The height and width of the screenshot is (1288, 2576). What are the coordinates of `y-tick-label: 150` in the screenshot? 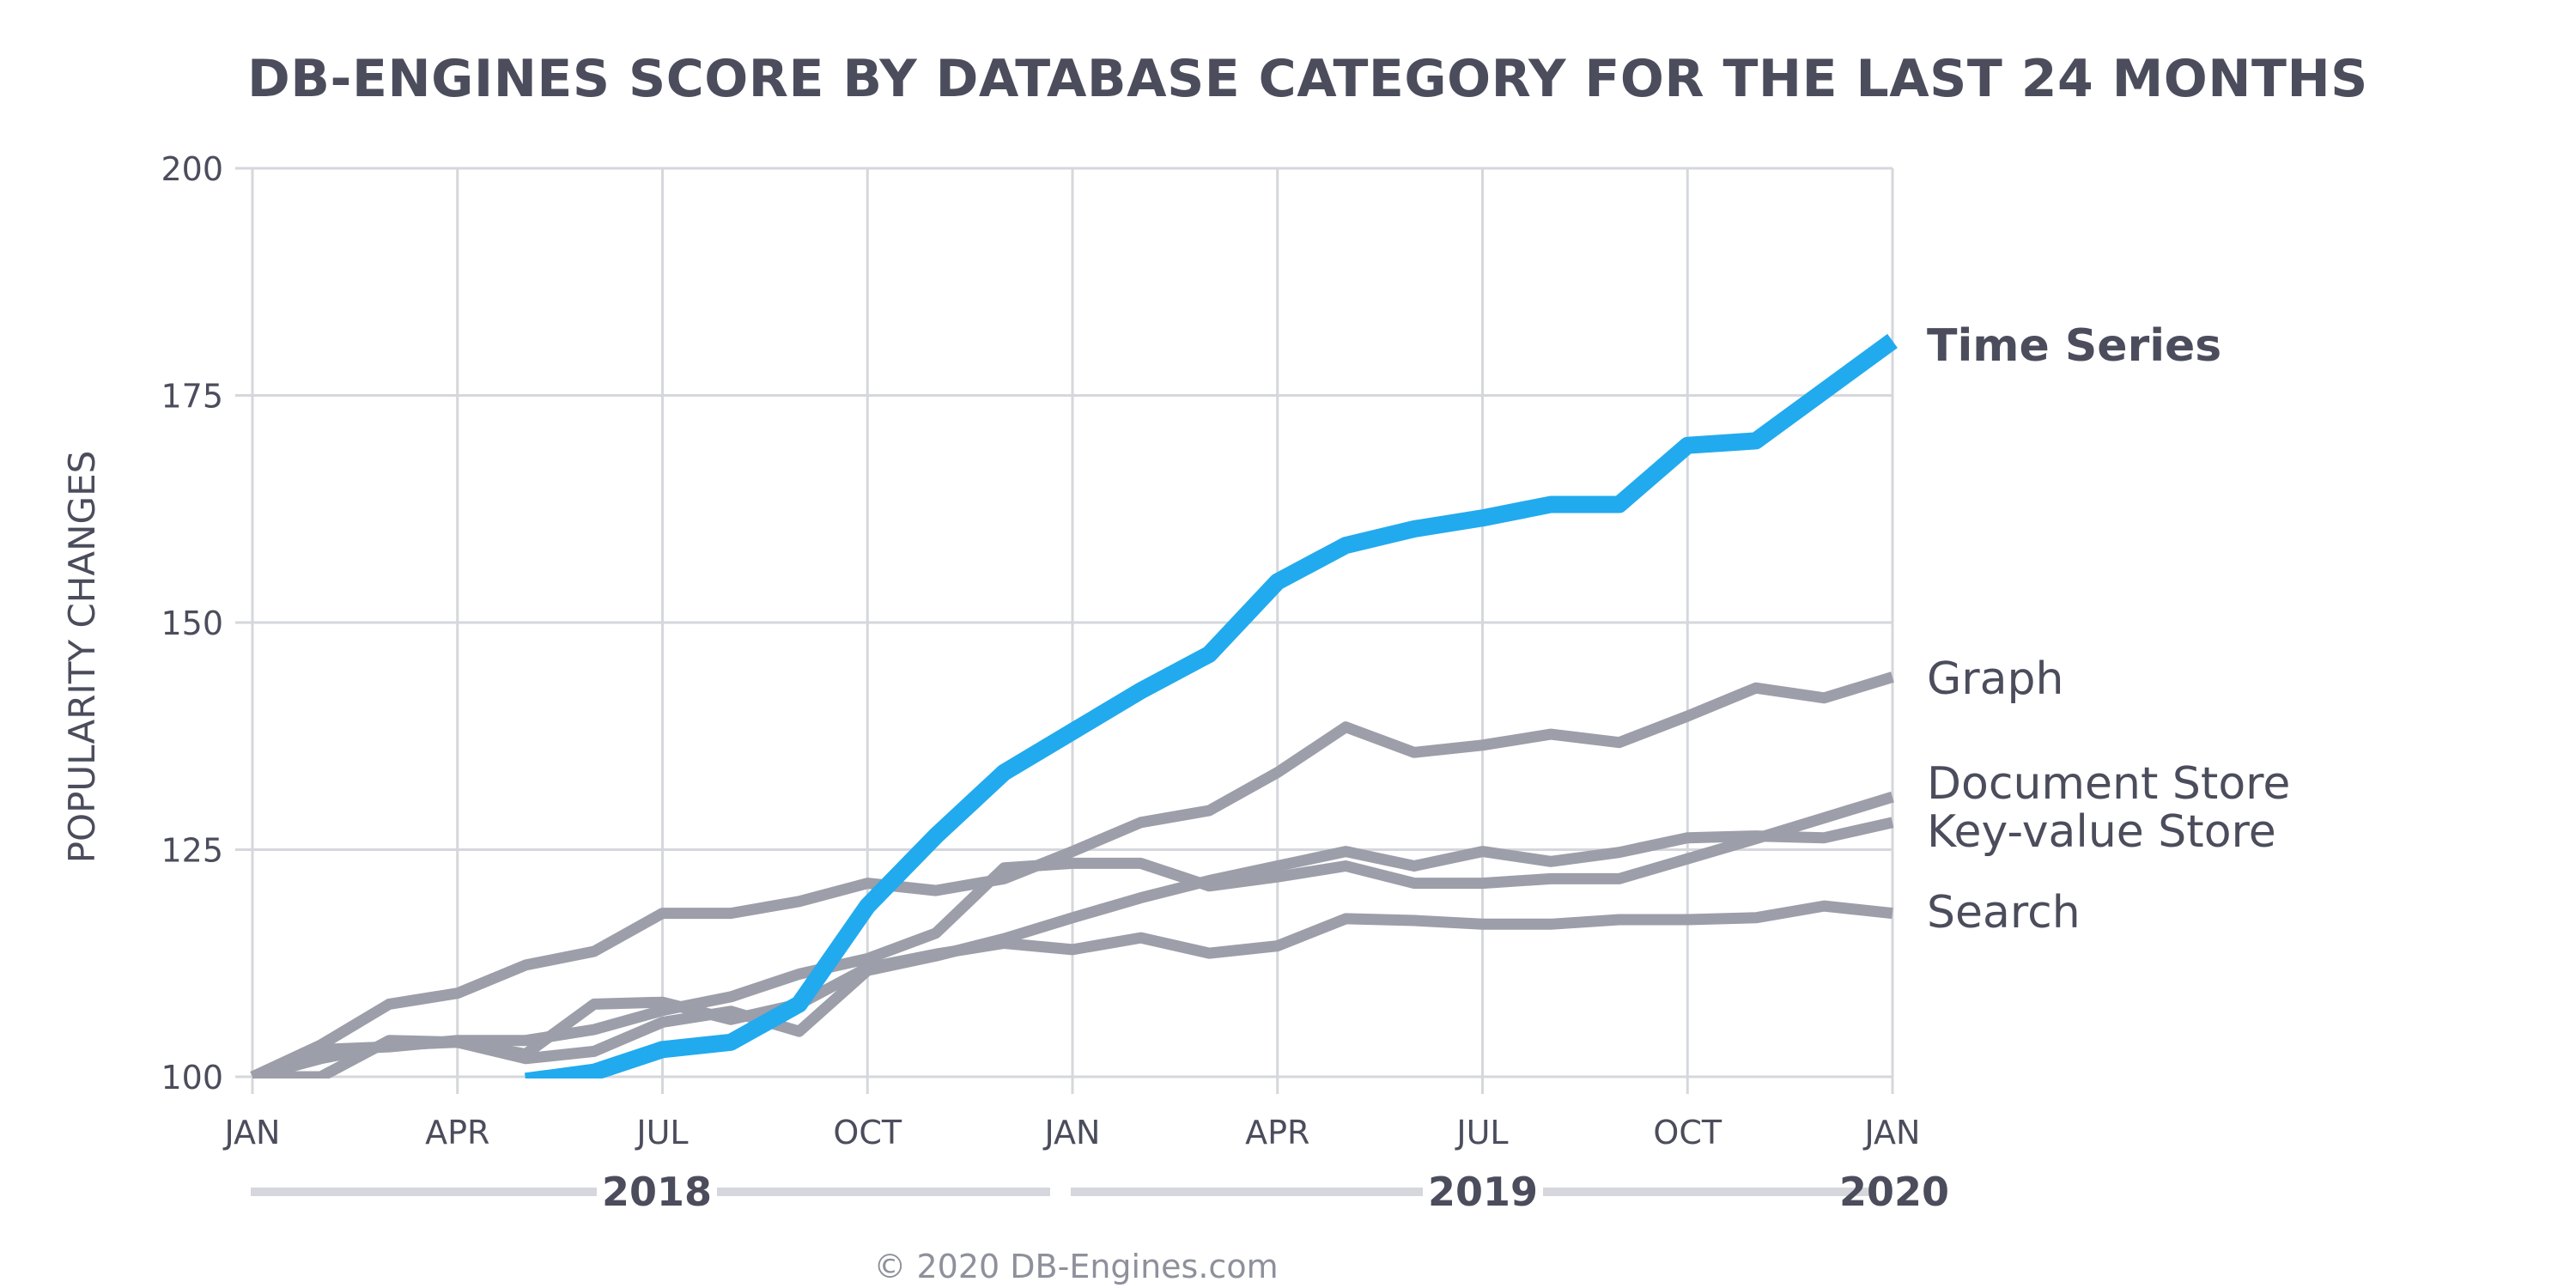 It's located at (192, 623).